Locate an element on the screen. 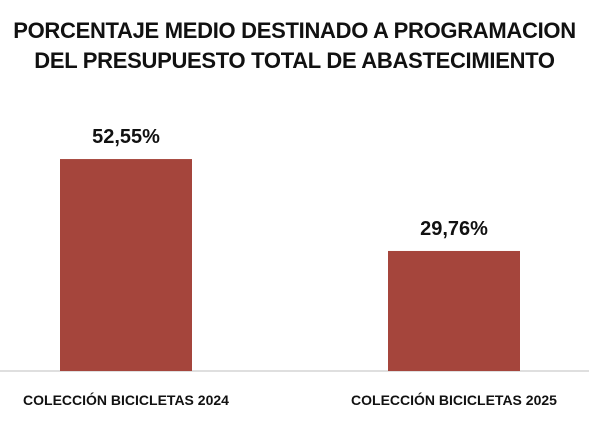  data-label-2: 29,76% is located at coordinates (454, 229).